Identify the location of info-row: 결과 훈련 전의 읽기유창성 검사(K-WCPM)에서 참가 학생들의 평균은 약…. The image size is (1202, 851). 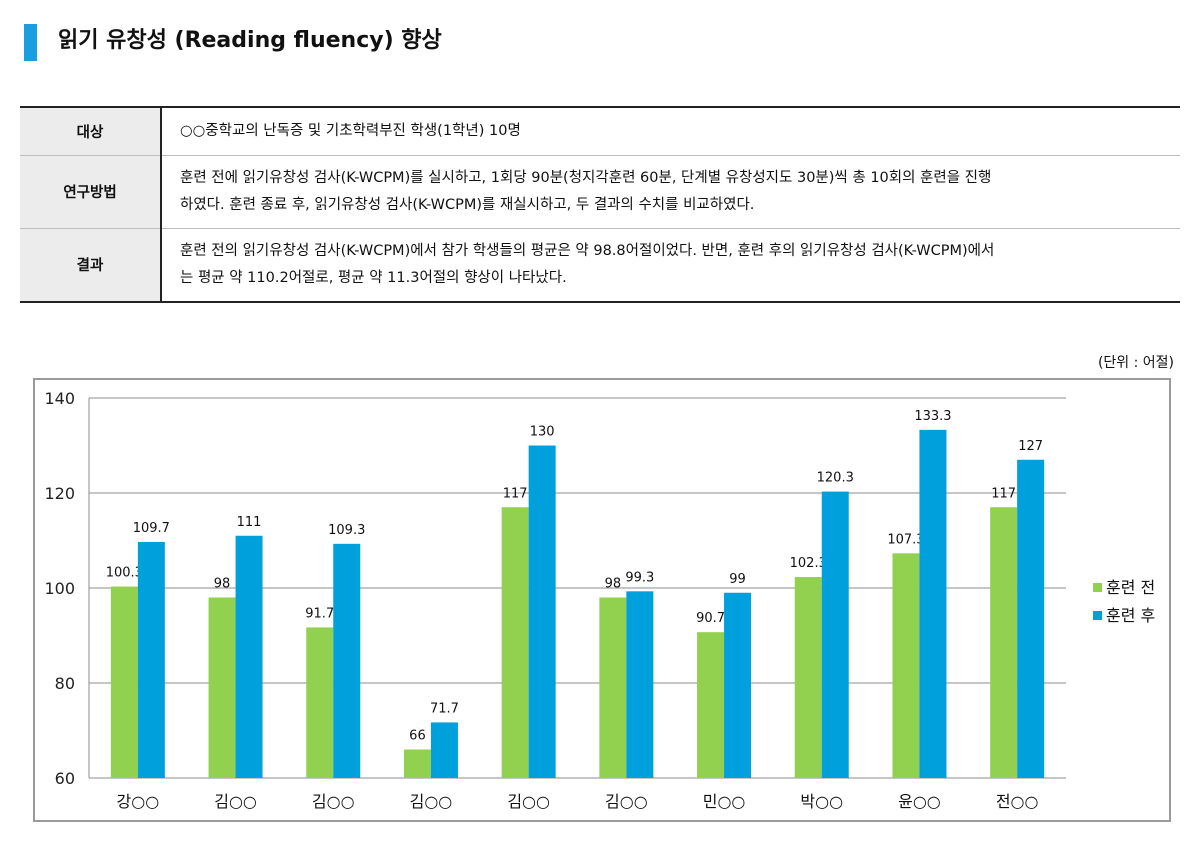
(600, 265).